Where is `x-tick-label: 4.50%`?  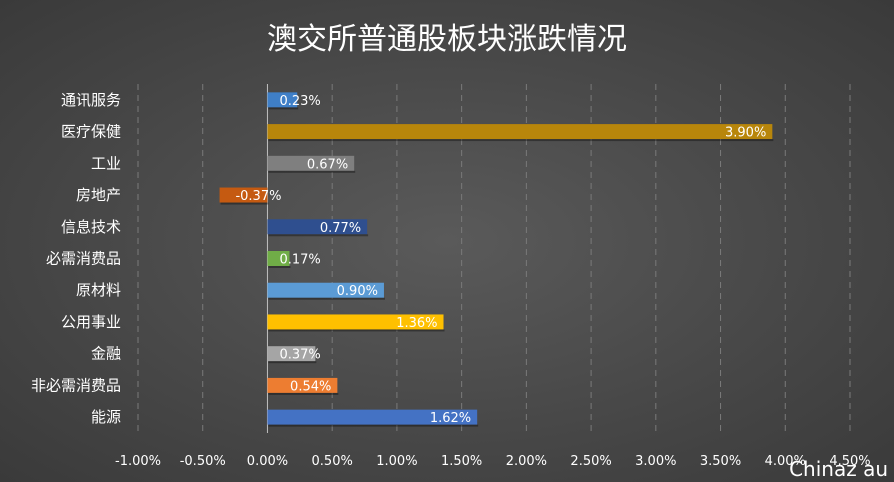
x-tick-label: 4.50% is located at coordinates (849, 461).